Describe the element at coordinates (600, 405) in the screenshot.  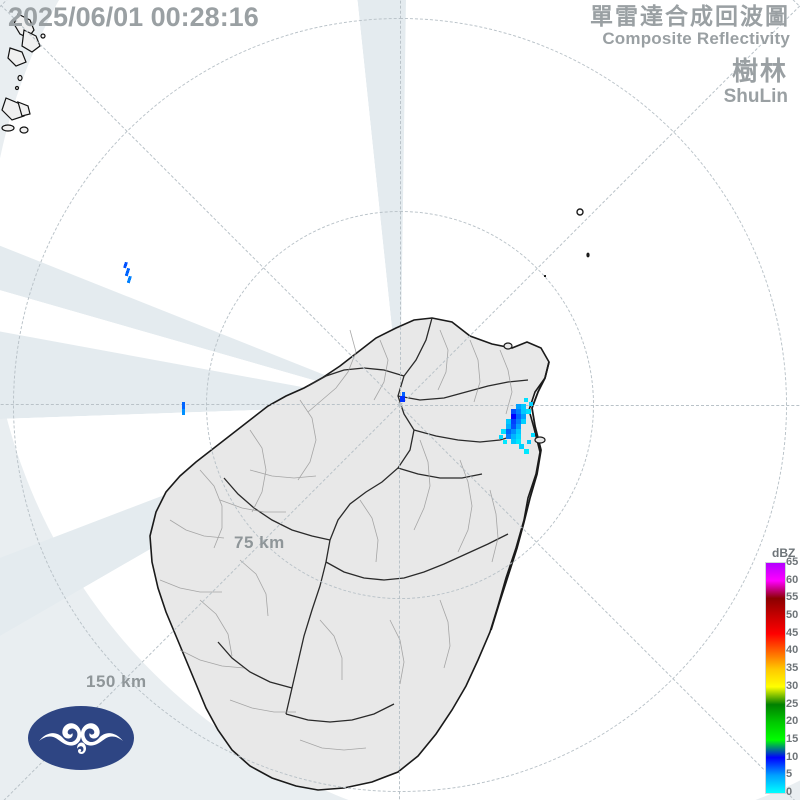
I see `radial-line-e` at that location.